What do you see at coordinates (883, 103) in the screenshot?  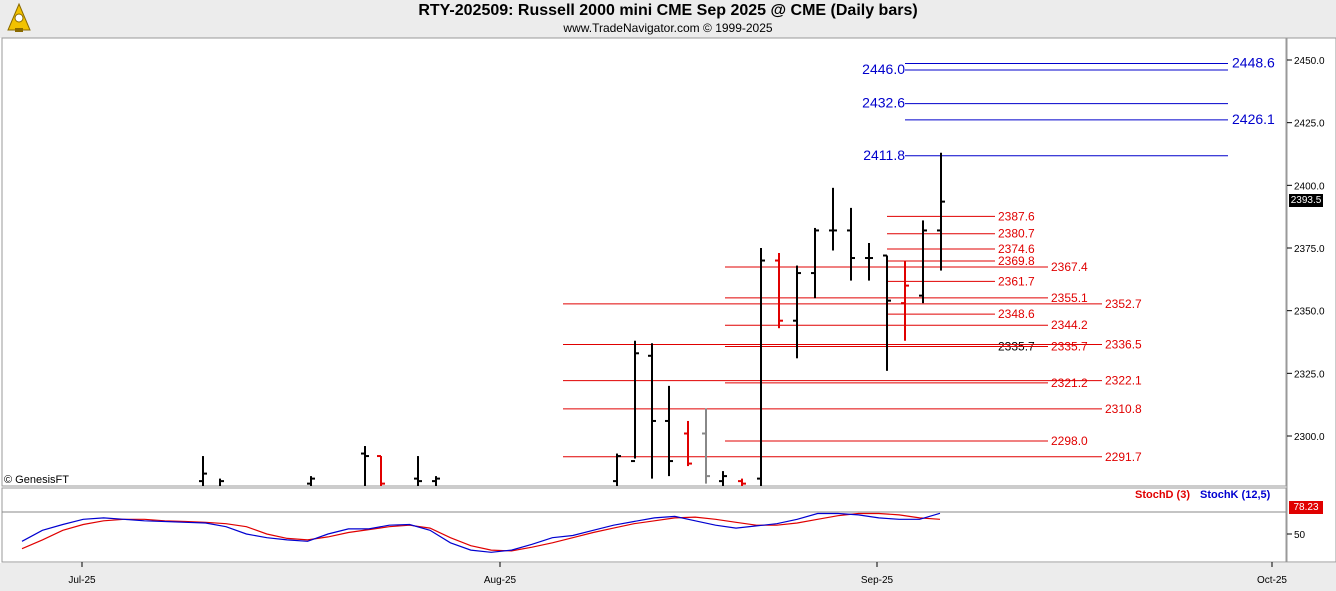 I see `level-label: 2432.6` at bounding box center [883, 103].